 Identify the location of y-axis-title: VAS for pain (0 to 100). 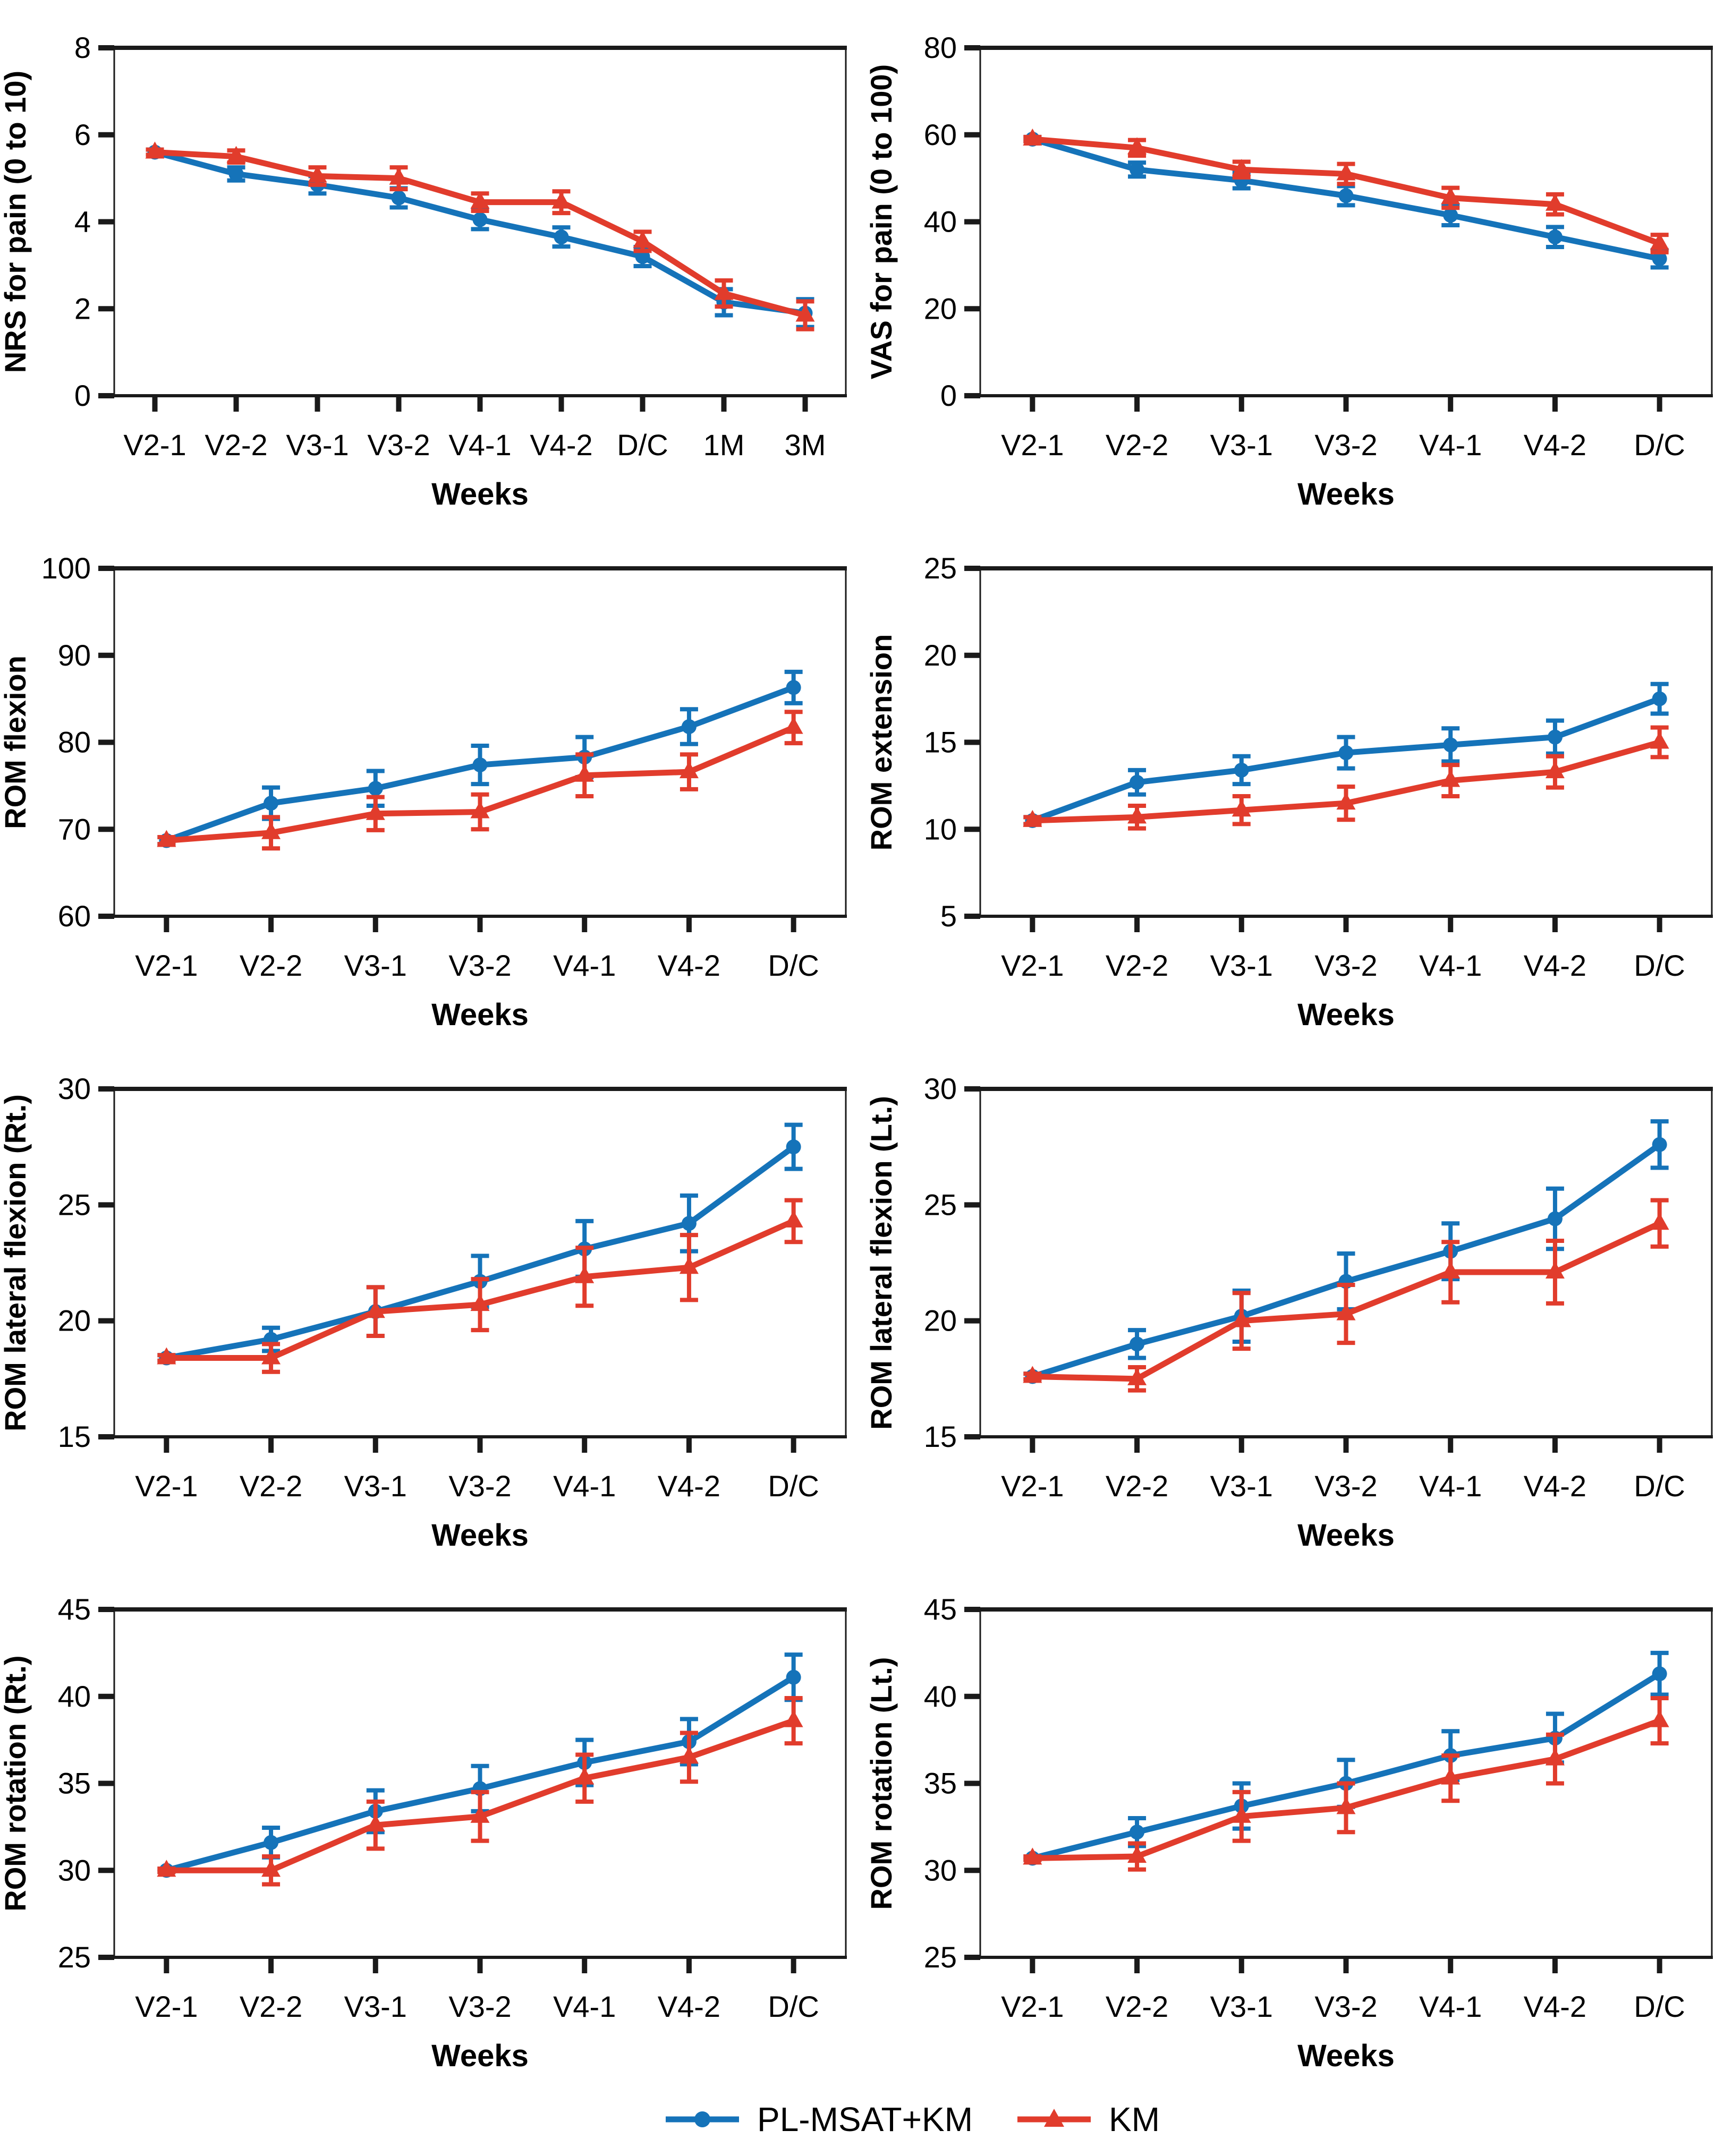
(882, 222).